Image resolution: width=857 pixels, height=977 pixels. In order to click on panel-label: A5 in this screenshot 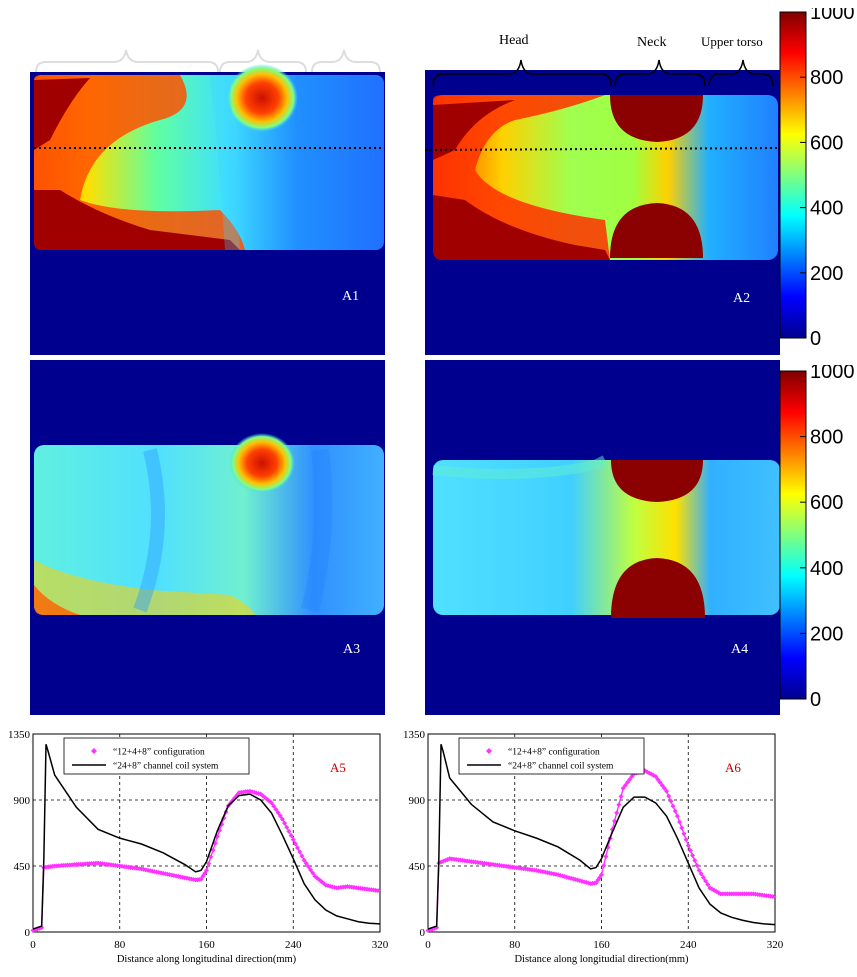, I will do `click(338, 767)`.